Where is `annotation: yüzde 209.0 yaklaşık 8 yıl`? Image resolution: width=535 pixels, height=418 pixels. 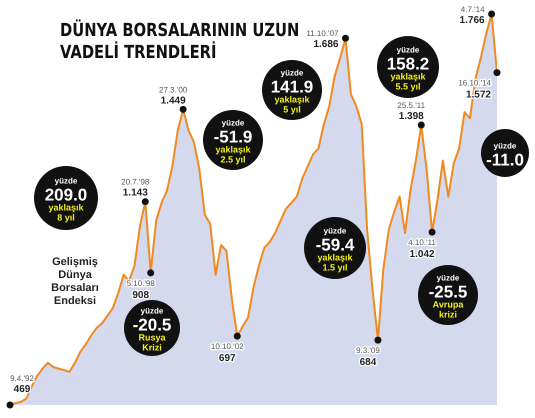
annotation: yüzde 209.0 yaklaşık 8 yıl is located at coordinates (66, 199).